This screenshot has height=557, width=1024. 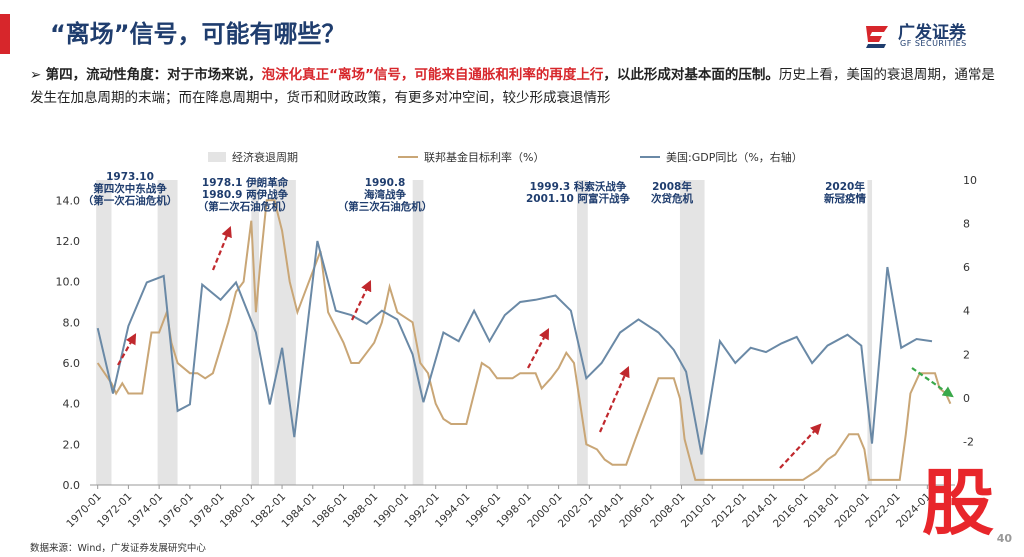 I want to click on y-tick-label: 8.0, so click(x=72, y=322).